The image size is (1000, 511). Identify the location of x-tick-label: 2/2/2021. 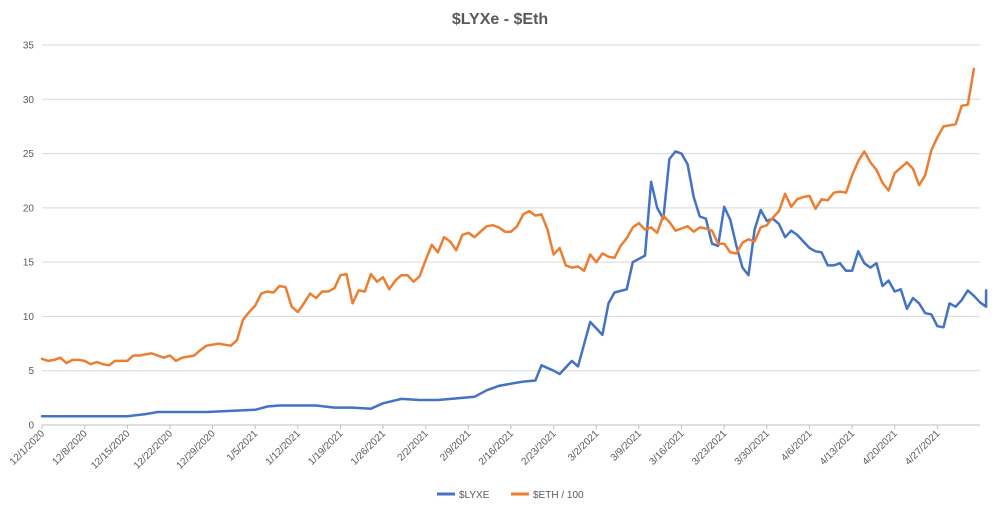
(414, 446).